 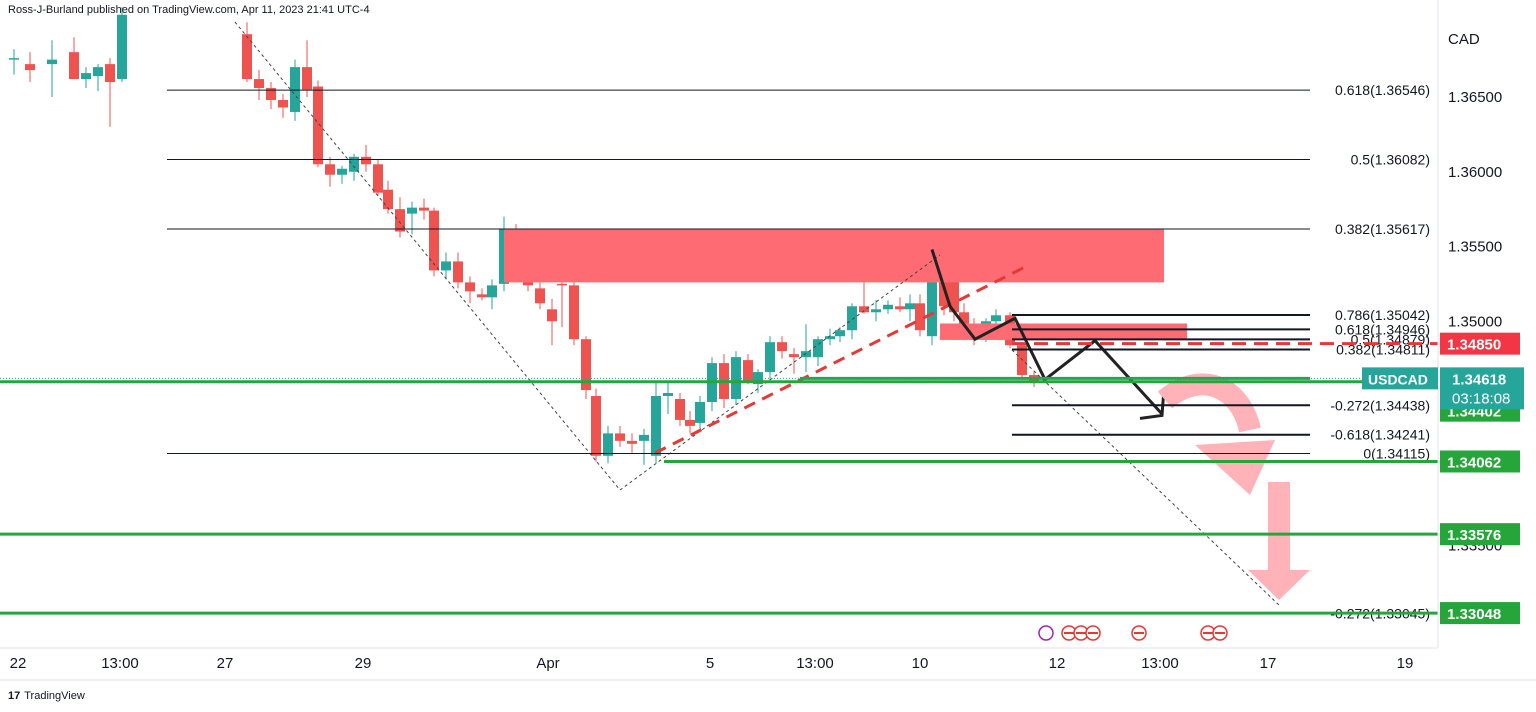 I want to click on currency-label: CAD, so click(x=1464, y=39).